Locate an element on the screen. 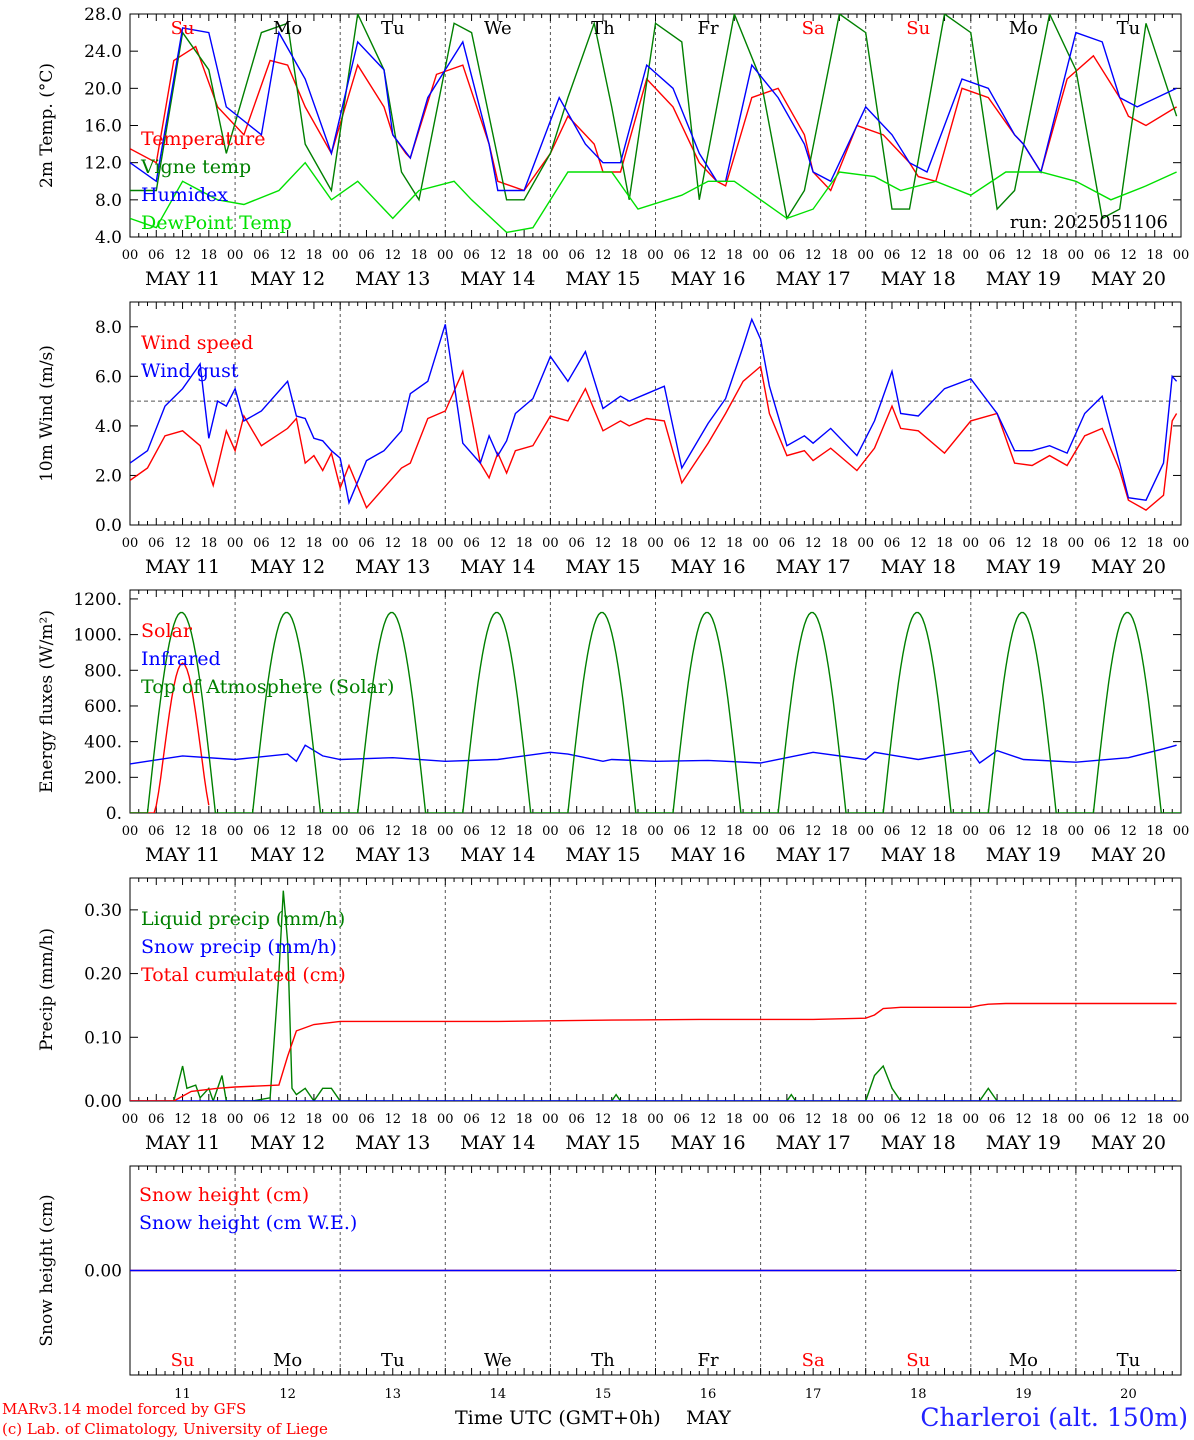 This screenshot has height=1440, width=1194. legend-entry: Snow height (cm) is located at coordinates (224, 1195).